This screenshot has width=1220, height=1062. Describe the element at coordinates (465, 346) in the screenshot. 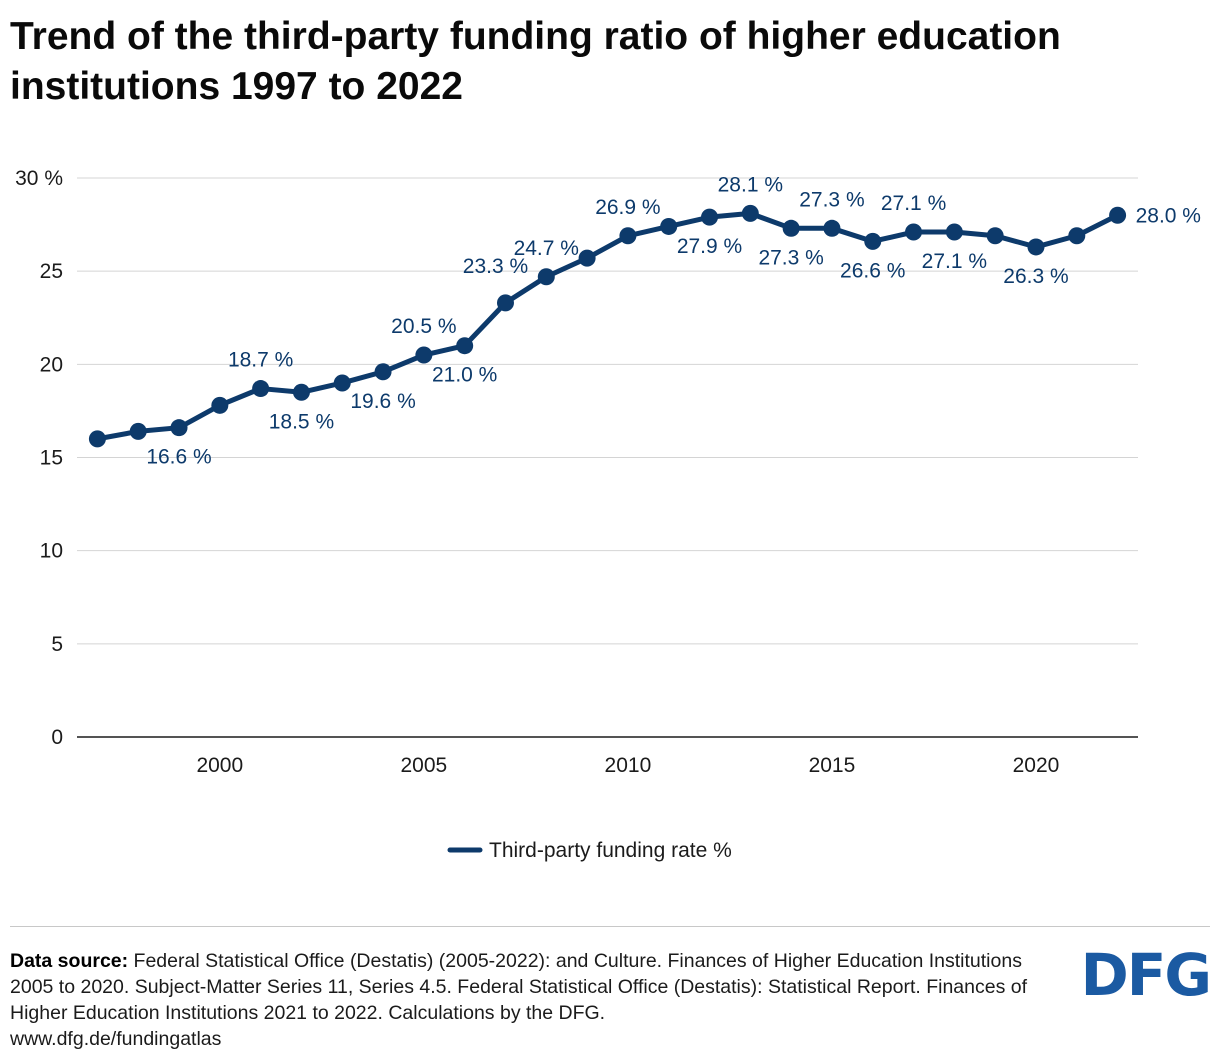

I see `data-point-2006` at that location.